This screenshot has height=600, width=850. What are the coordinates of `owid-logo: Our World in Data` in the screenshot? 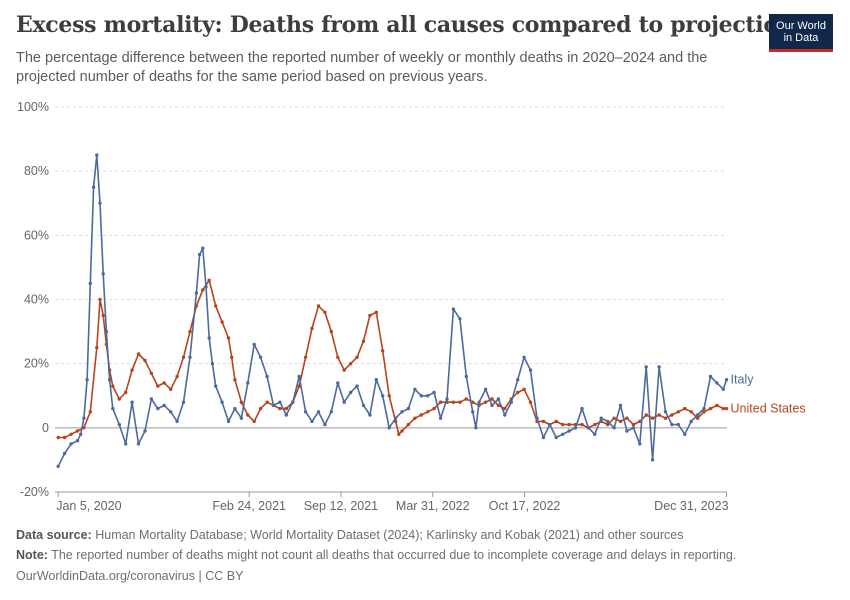 It's located at (801, 33).